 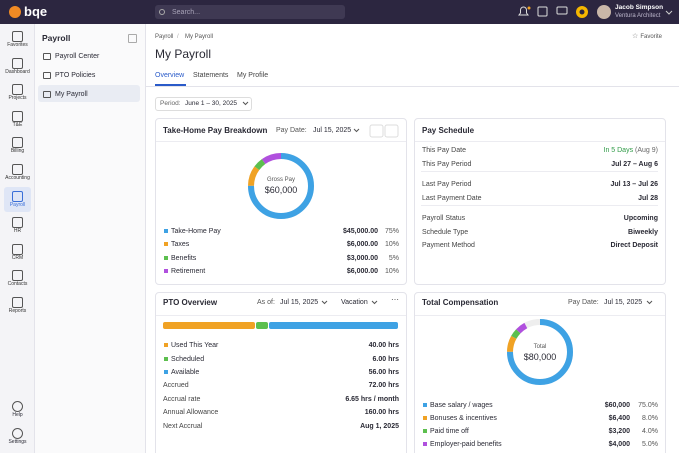 What do you see at coordinates (540, 352) in the screenshot?
I see `donut-segment` at bounding box center [540, 352].